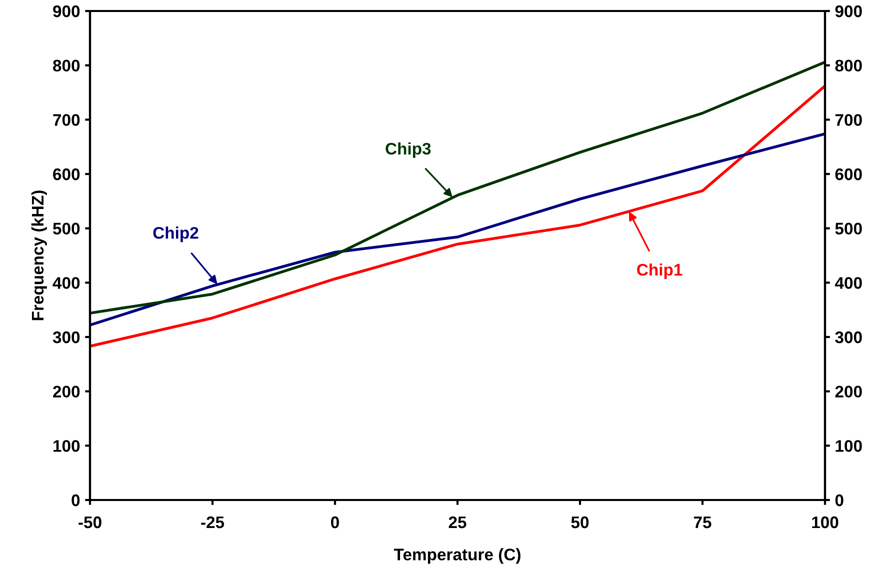  Describe the element at coordinates (848, 392) in the screenshot. I see `y2-tick-label: 200` at that location.